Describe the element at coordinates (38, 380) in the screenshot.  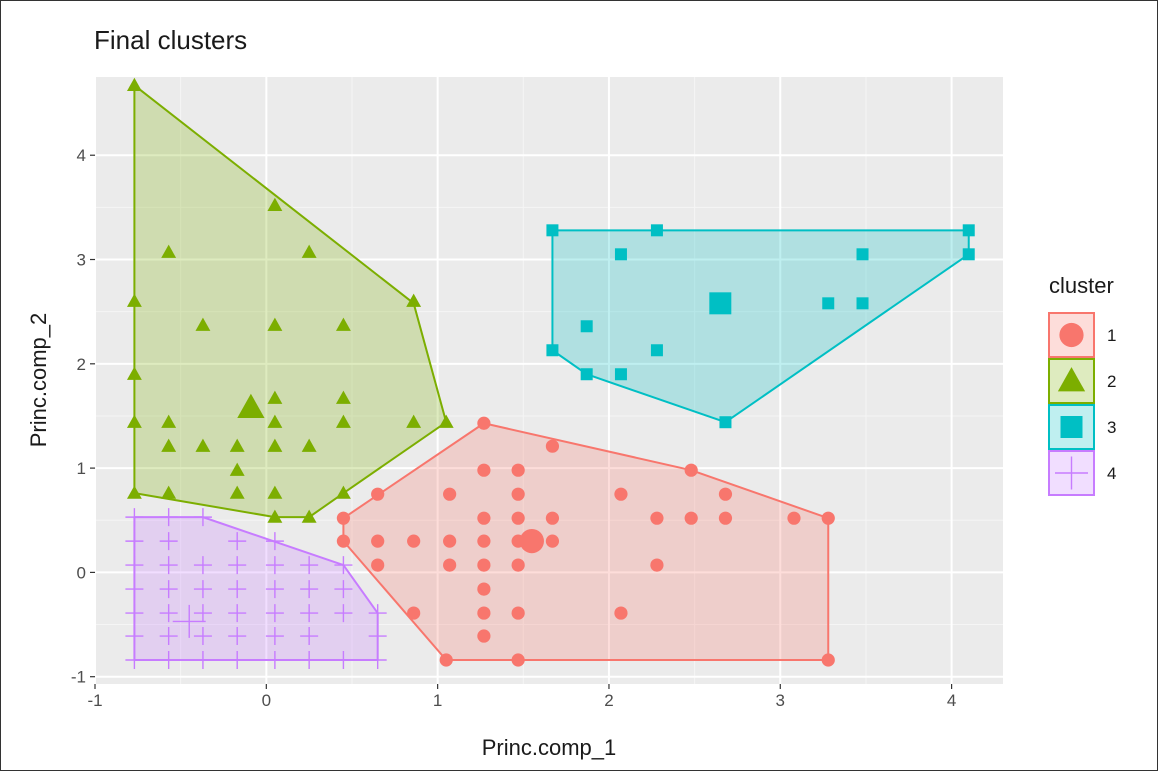
I see `y-axis-title: Princ.comp_2` at that location.